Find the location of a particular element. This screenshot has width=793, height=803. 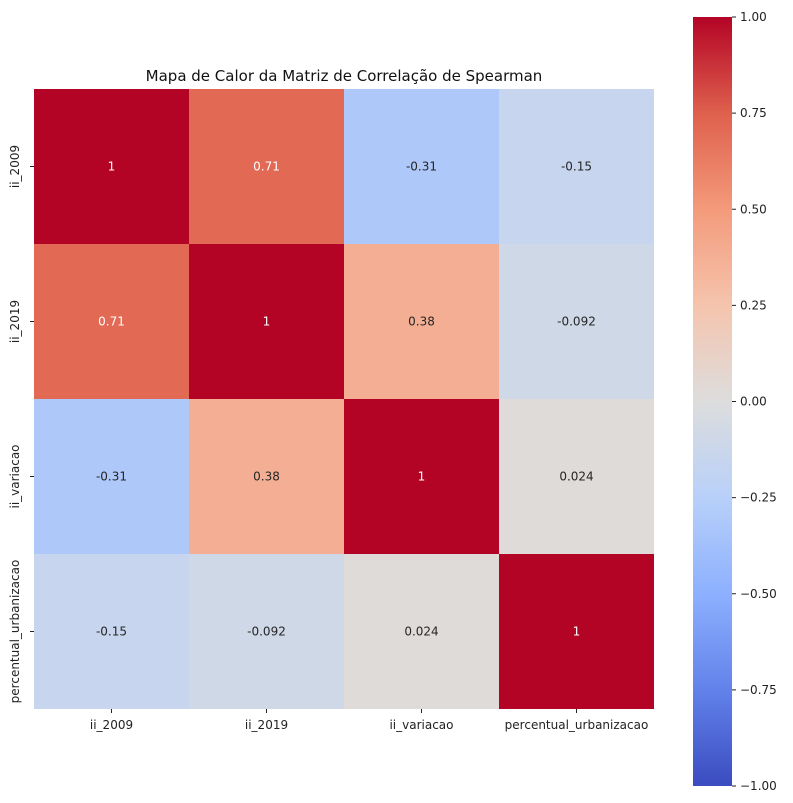

y-tick-label: percentual_urbanizacao is located at coordinates (15, 632).